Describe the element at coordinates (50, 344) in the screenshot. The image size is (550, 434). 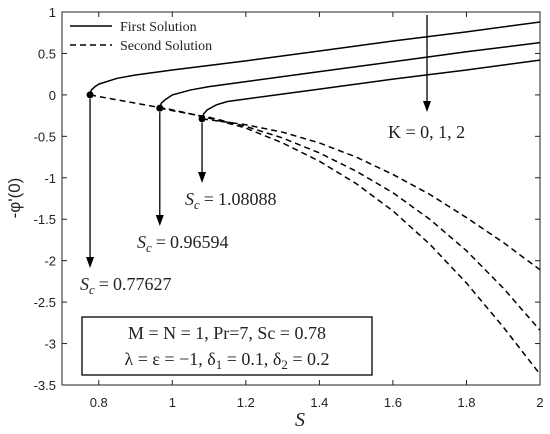
I see `y-tick-label: -3` at that location.